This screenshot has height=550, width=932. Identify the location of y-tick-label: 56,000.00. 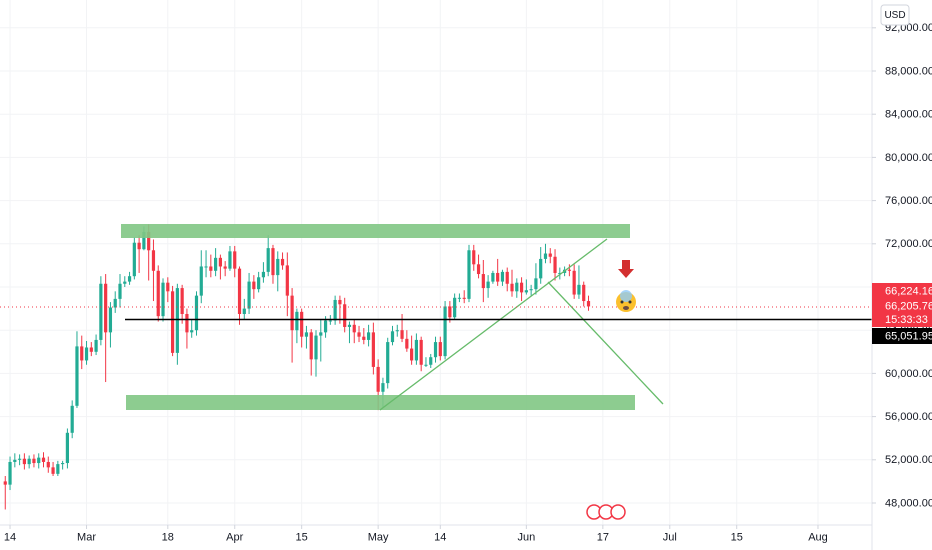
(908, 417).